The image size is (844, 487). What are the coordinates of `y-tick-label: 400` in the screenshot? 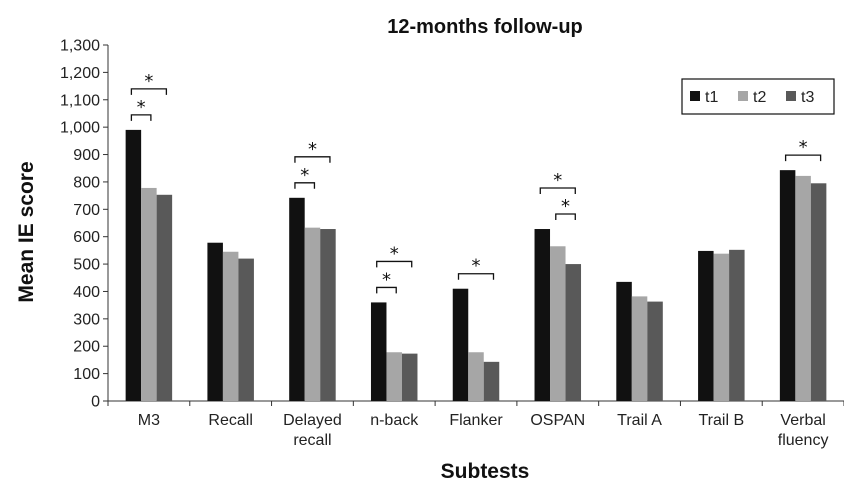 It's located at (86, 292).